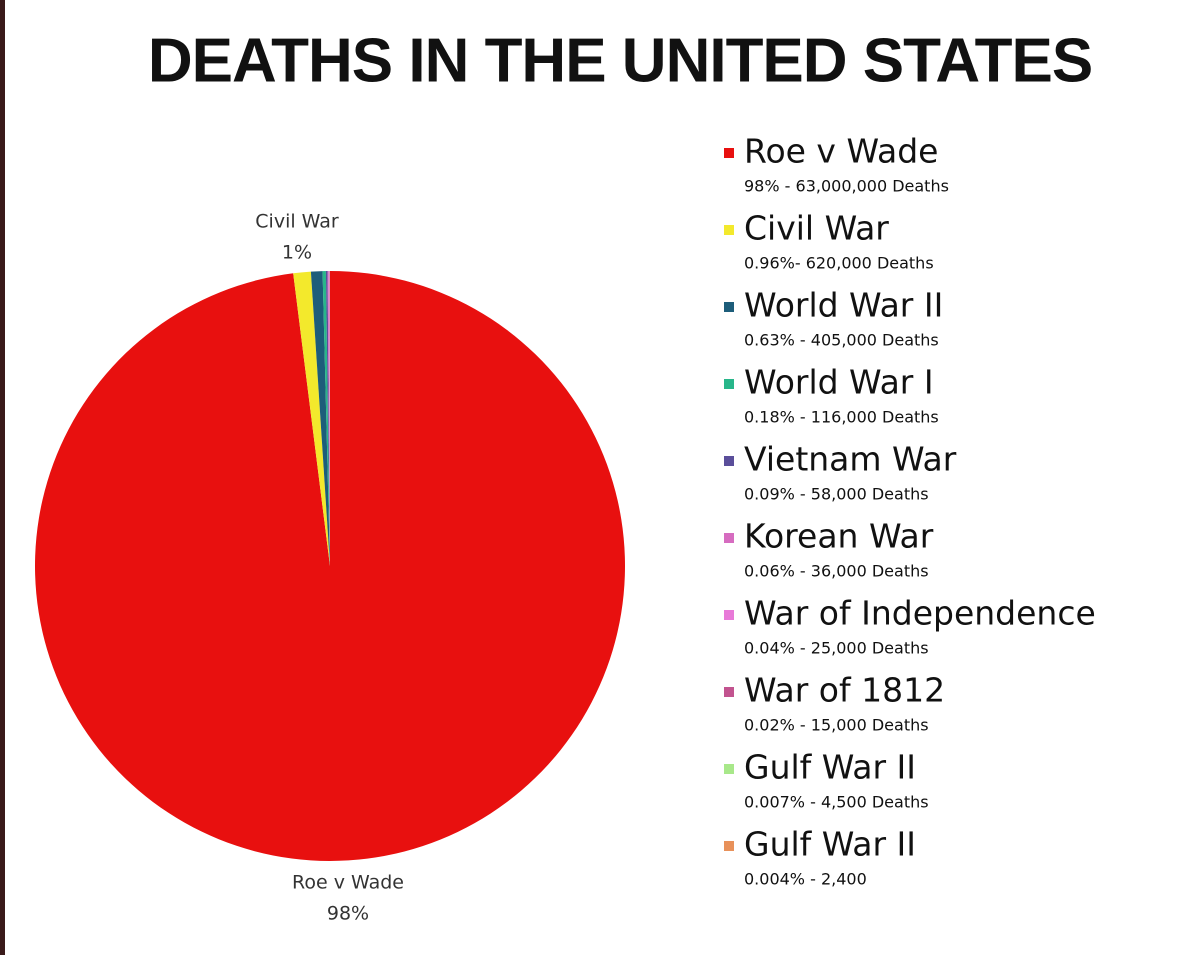  Describe the element at coordinates (836, 802) in the screenshot. I see `legend-detail: 0.007% - 4,500 Deaths` at that location.